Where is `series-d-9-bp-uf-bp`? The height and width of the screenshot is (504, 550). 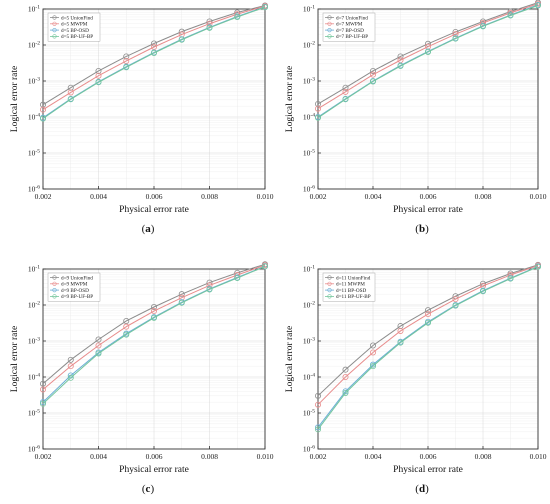 series-d-9-bp-uf-bp is located at coordinates (154, 335).